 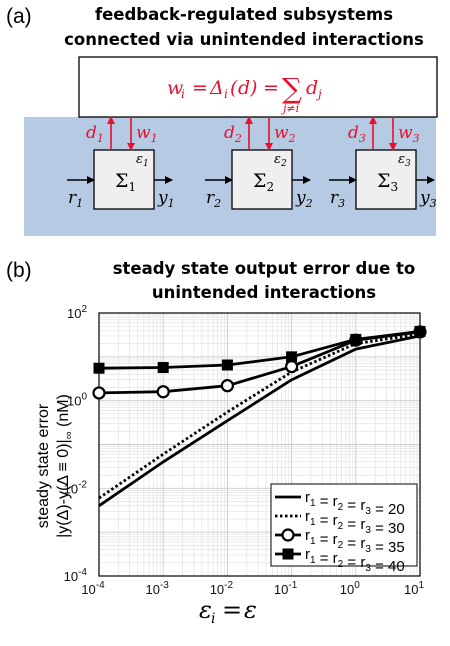 What do you see at coordinates (77, 400) in the screenshot?
I see `y-tick-label: 10⁰` at bounding box center [77, 400].